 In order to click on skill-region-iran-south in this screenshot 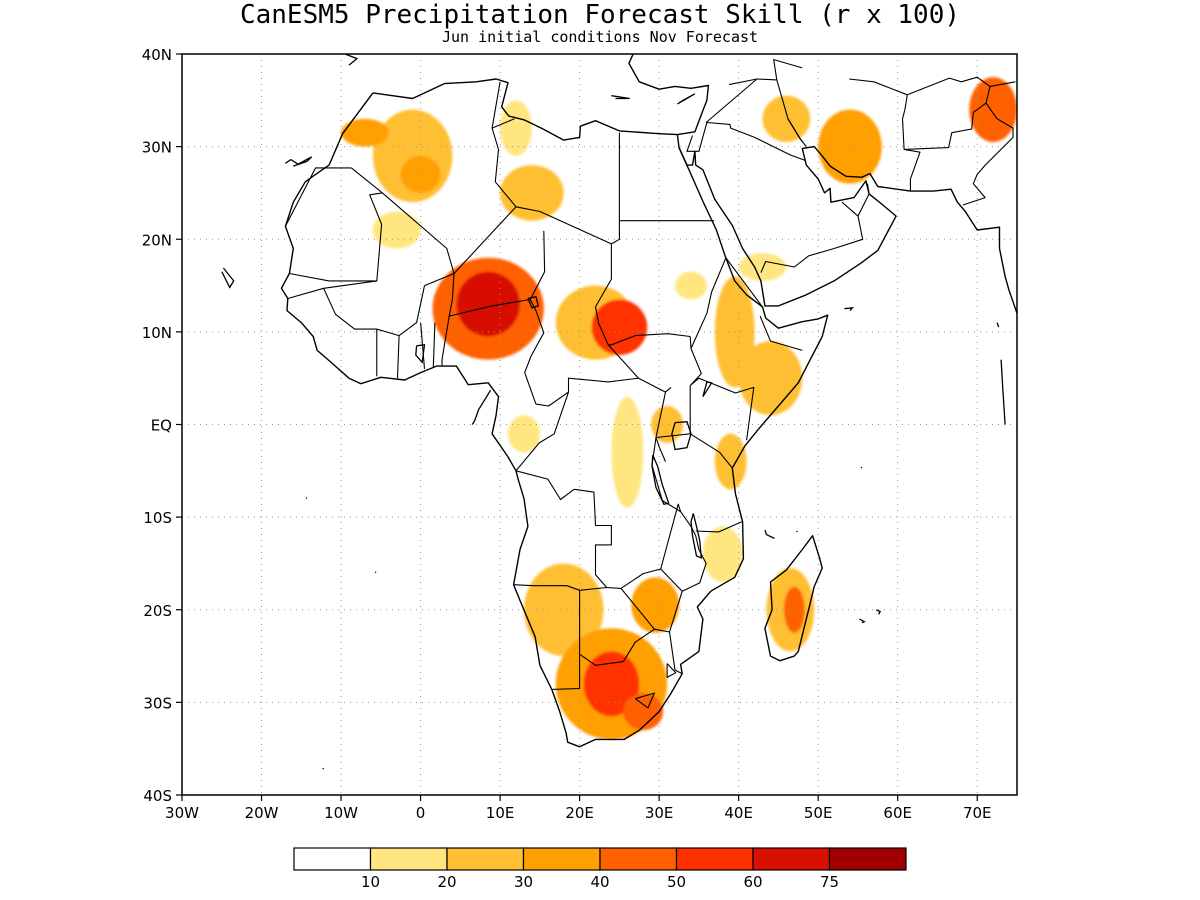, I will do `click(850, 146)`.